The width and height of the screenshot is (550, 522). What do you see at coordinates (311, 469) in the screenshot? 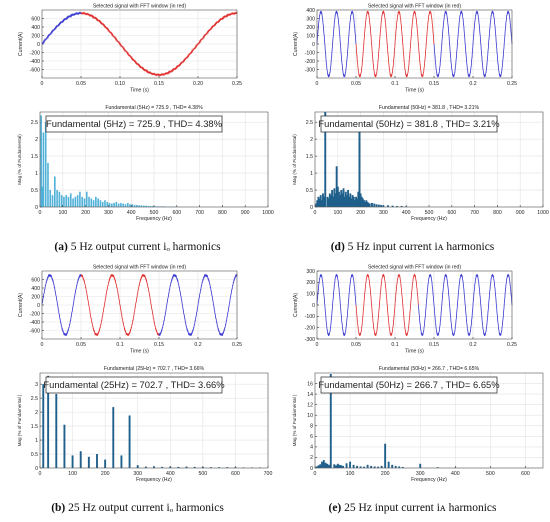
I see `fft-e-ytick-label: 0` at bounding box center [311, 469].